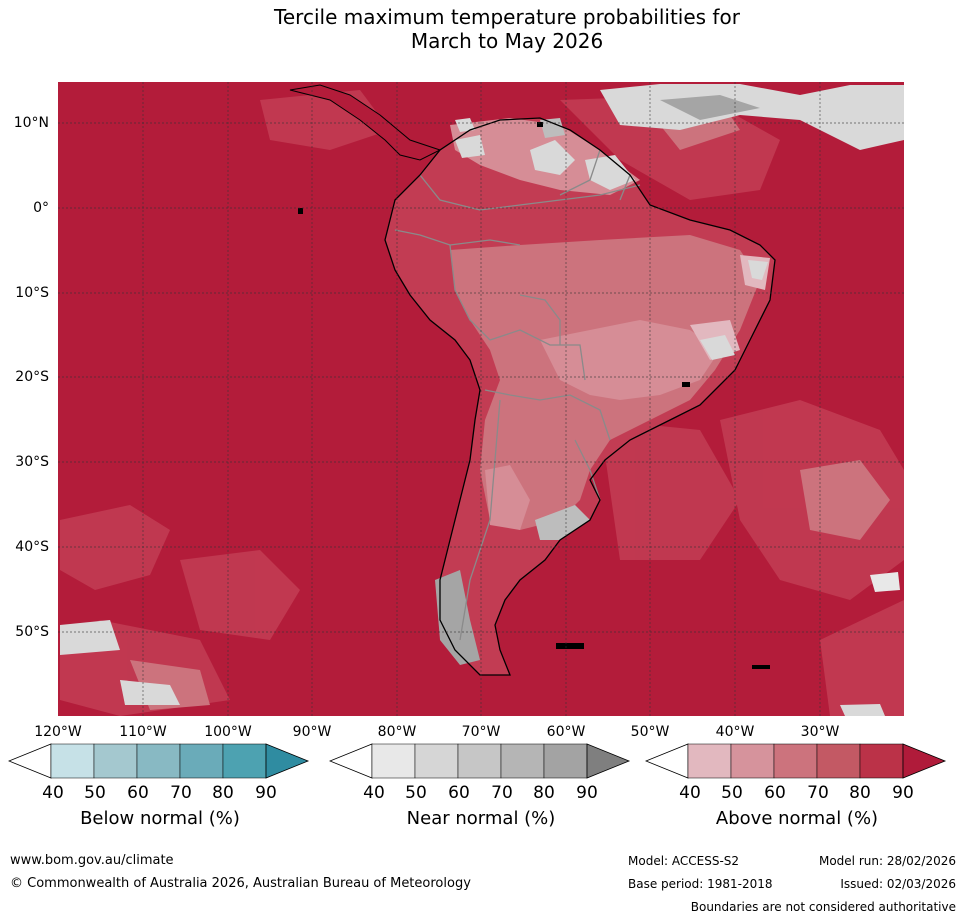 The width and height of the screenshot is (965, 919). What do you see at coordinates (31, 123) in the screenshot?
I see `lat-label-10n: 10°N` at bounding box center [31, 123].